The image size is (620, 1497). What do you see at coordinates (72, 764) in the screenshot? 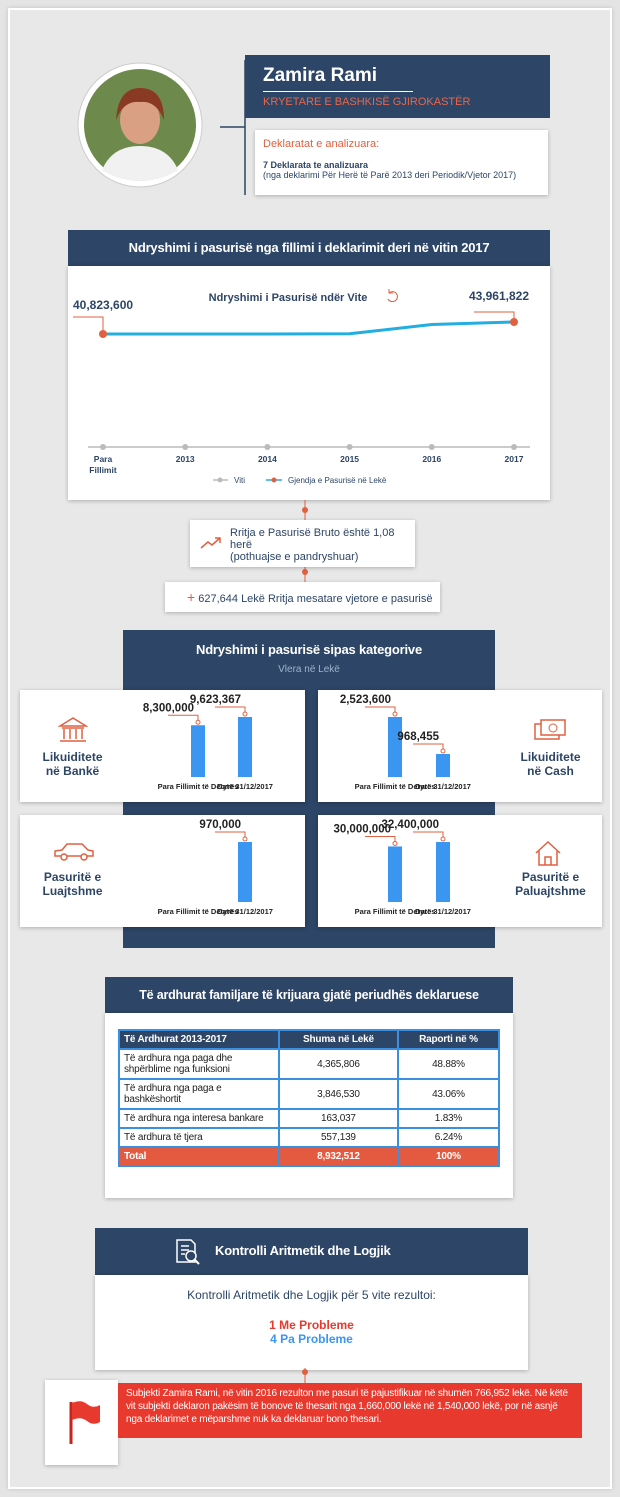
I see `panel-label: Likuiditete në Bankë` at bounding box center [72, 764].